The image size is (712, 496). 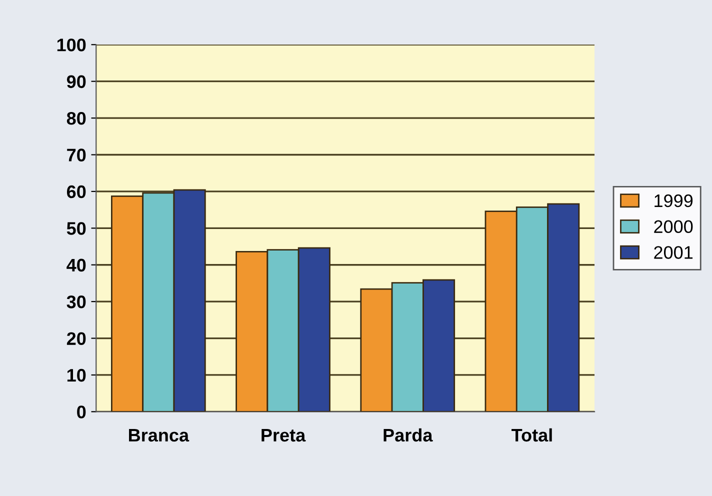 What do you see at coordinates (76, 302) in the screenshot?
I see `y-tick-label: 30` at bounding box center [76, 302].